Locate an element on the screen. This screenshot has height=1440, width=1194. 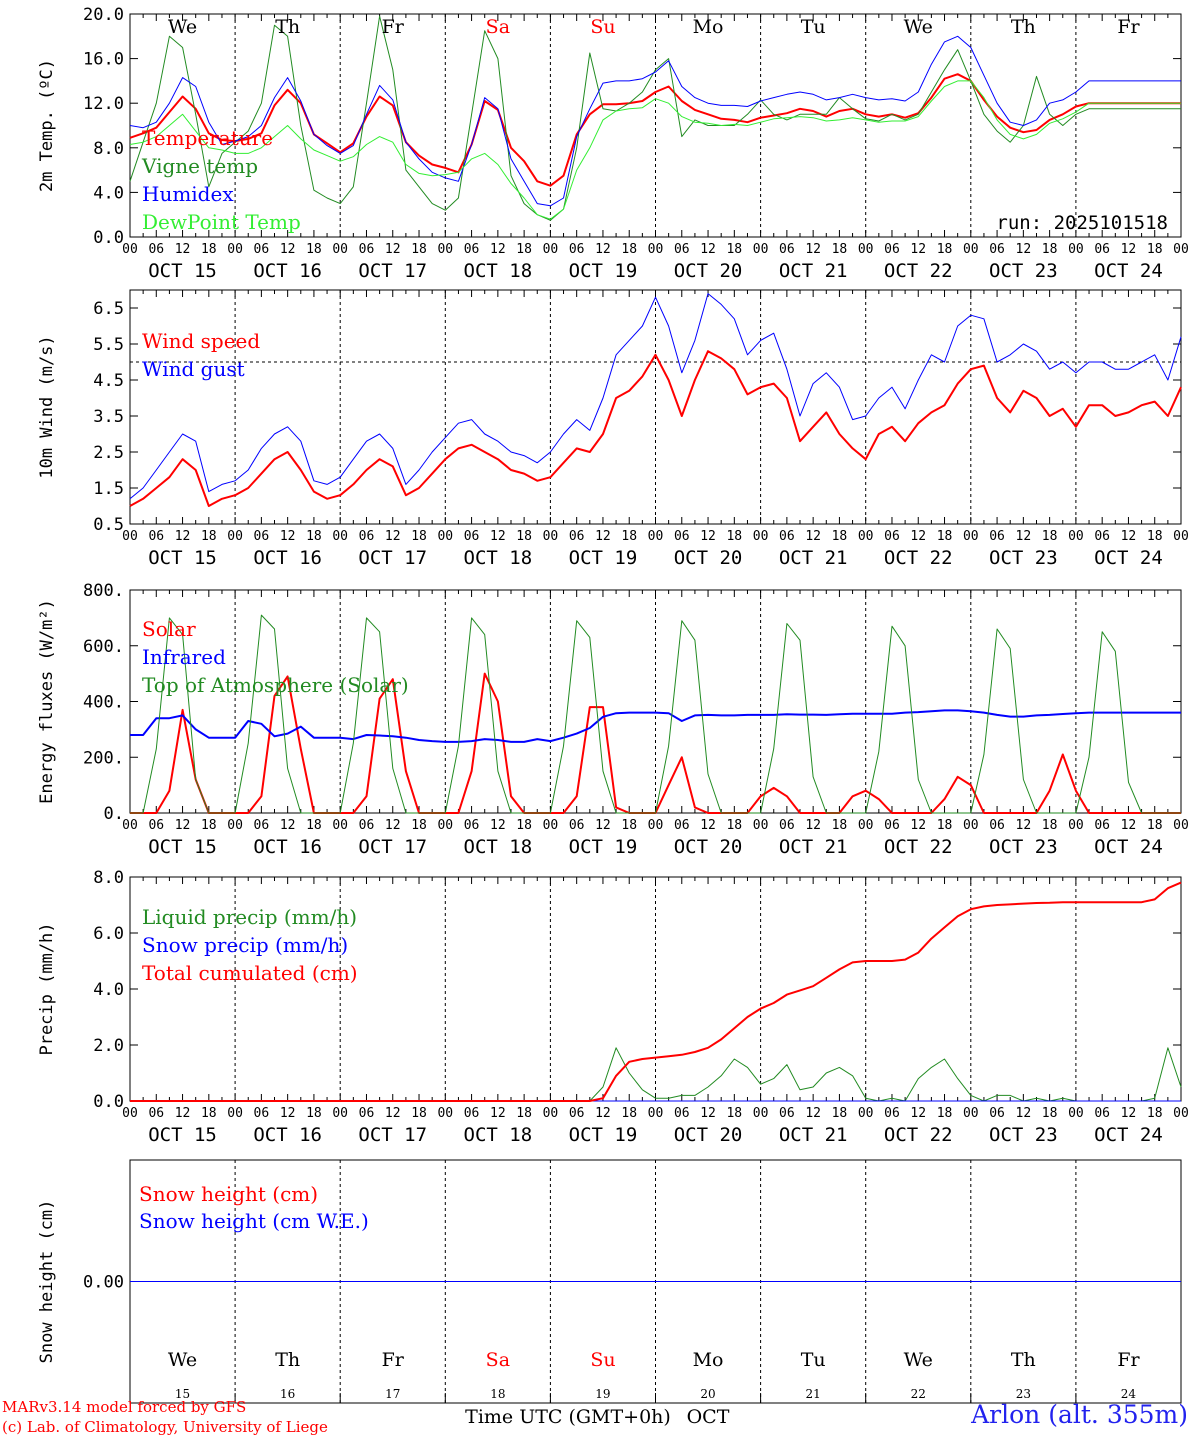
y-tick-label: 3.5 is located at coordinates (108, 417).